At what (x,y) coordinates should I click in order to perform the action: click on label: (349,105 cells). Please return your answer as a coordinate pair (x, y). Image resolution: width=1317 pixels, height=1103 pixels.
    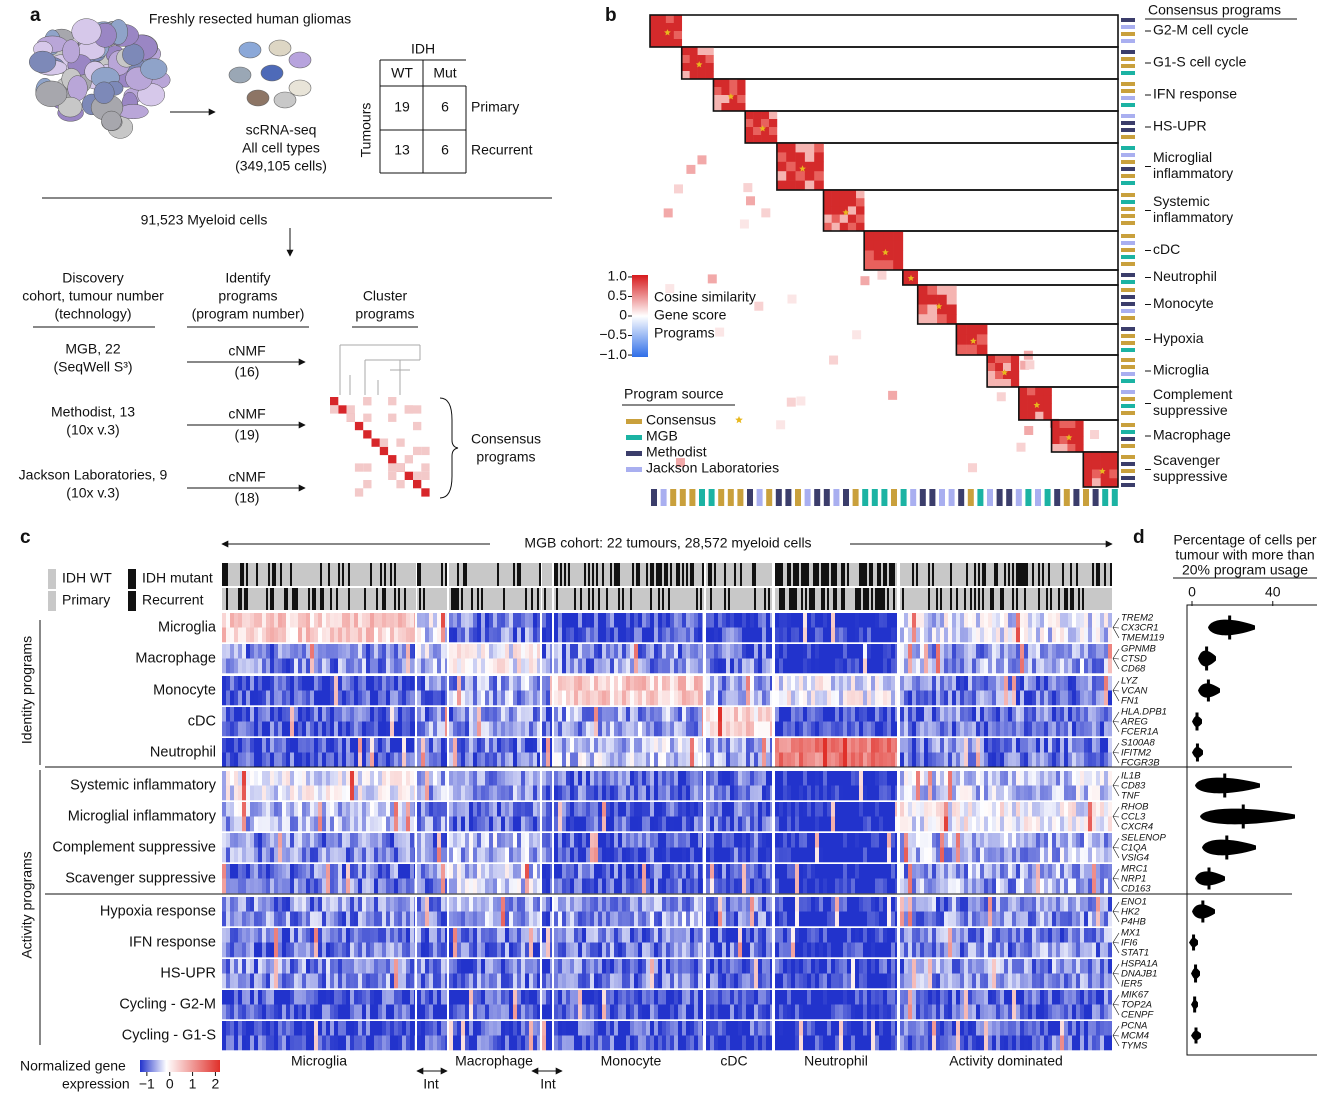
    Looking at the image, I should click on (281, 166).